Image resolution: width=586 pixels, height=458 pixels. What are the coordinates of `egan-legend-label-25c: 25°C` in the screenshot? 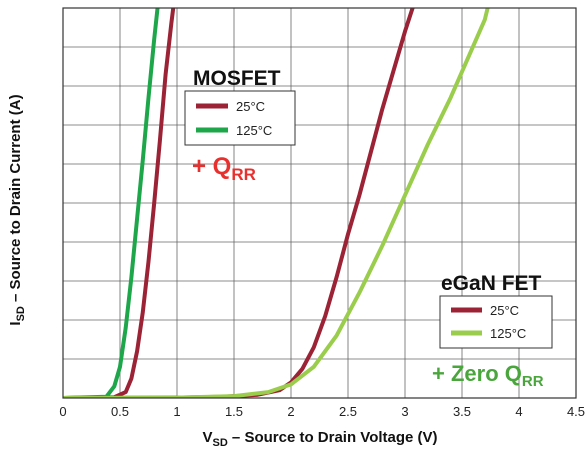 It's located at (504, 310).